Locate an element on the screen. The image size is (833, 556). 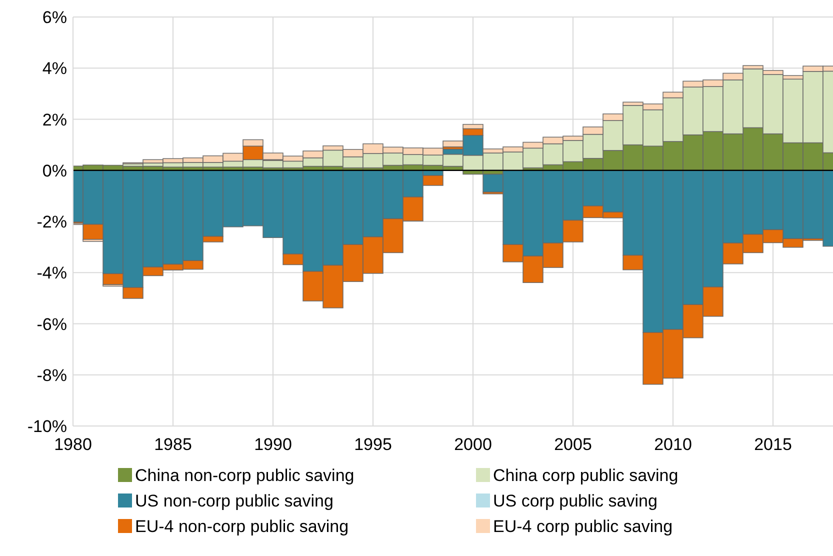
y-tick-label: -8% is located at coordinates (51, 375).